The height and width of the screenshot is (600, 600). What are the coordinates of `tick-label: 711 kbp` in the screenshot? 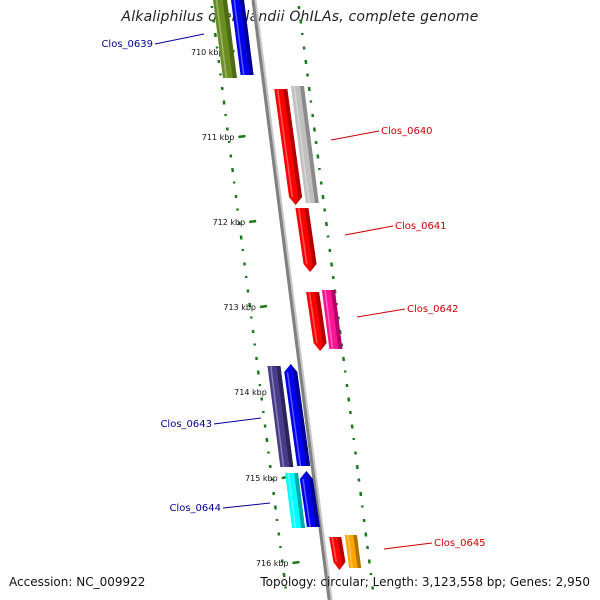 It's located at (218, 137).